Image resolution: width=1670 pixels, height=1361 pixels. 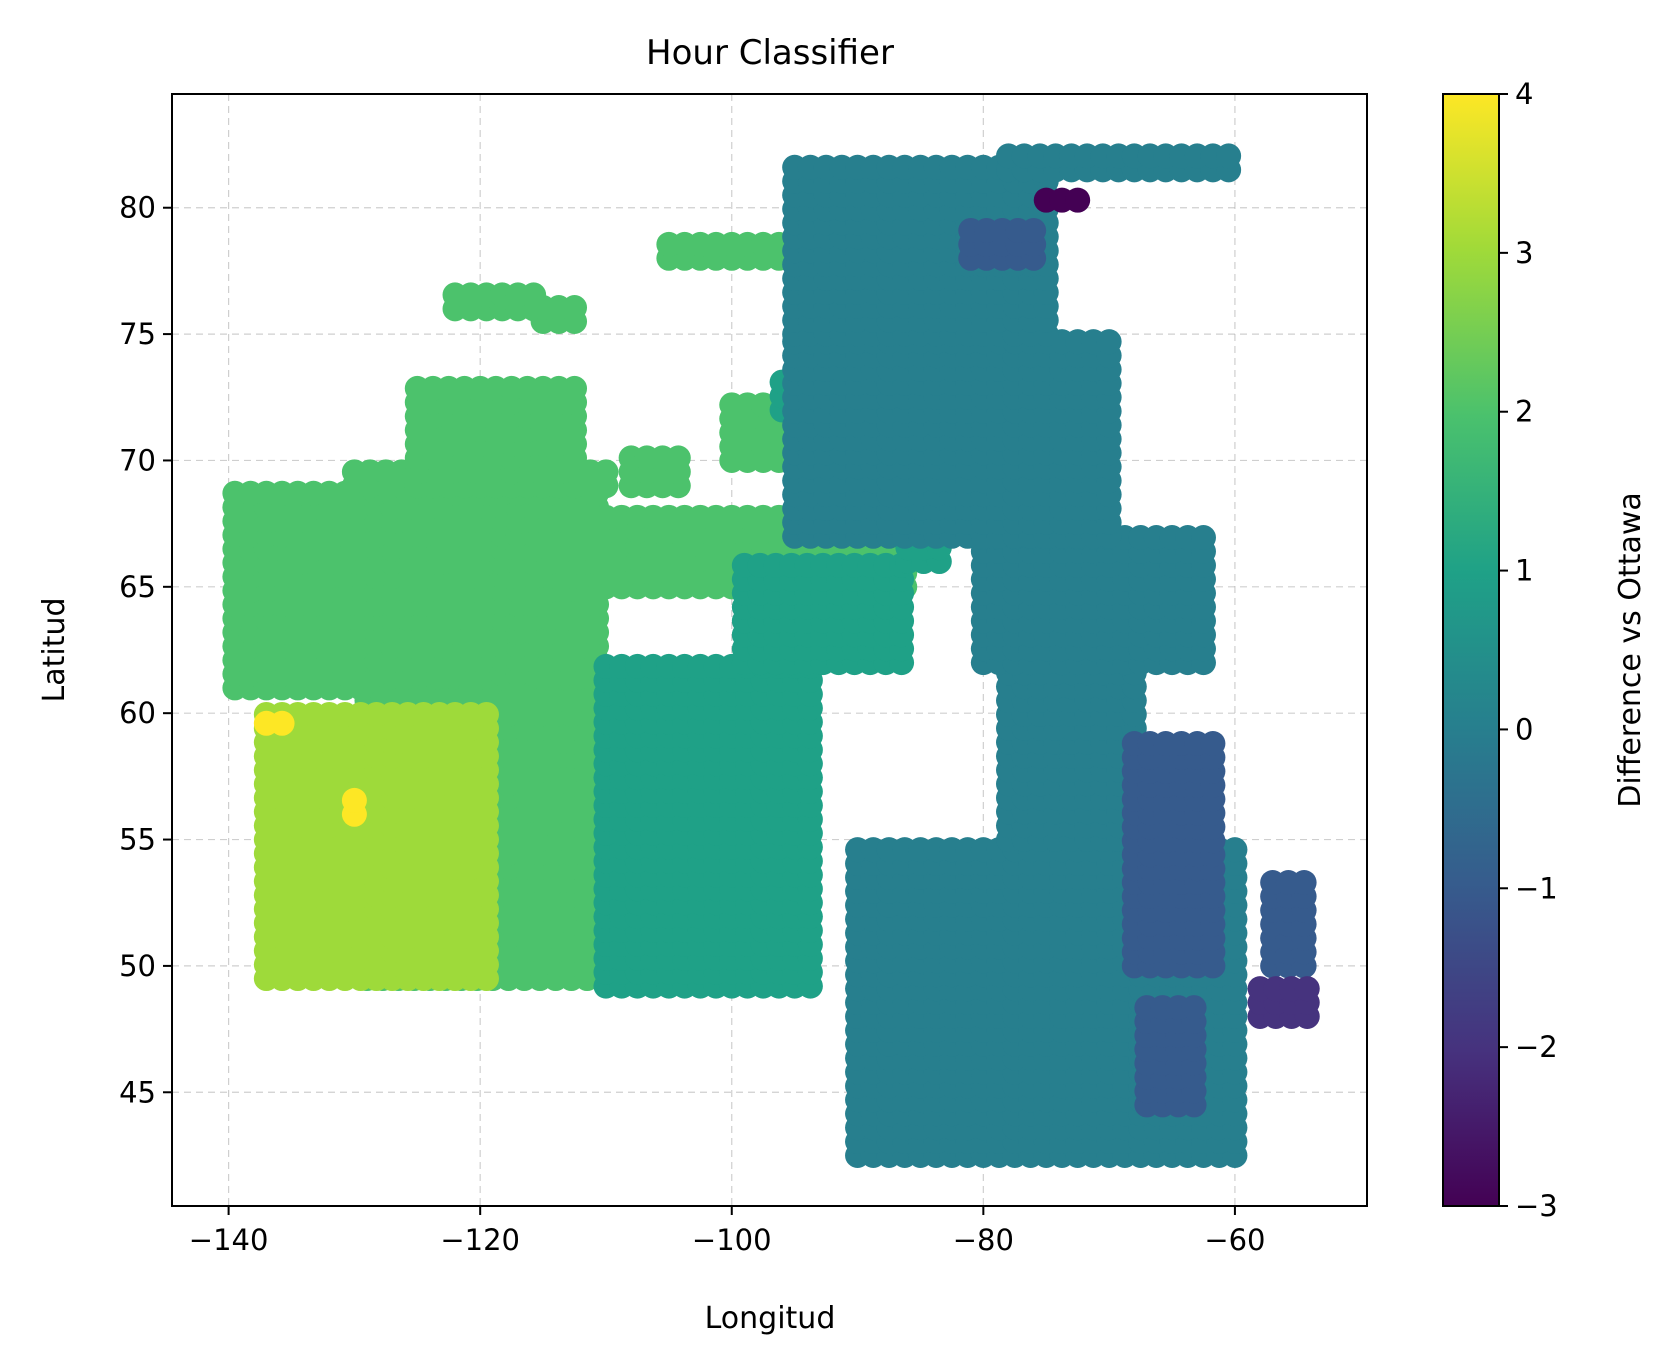 What do you see at coordinates (137, 460) in the screenshot?
I see `y-tick-label: 70` at bounding box center [137, 460].